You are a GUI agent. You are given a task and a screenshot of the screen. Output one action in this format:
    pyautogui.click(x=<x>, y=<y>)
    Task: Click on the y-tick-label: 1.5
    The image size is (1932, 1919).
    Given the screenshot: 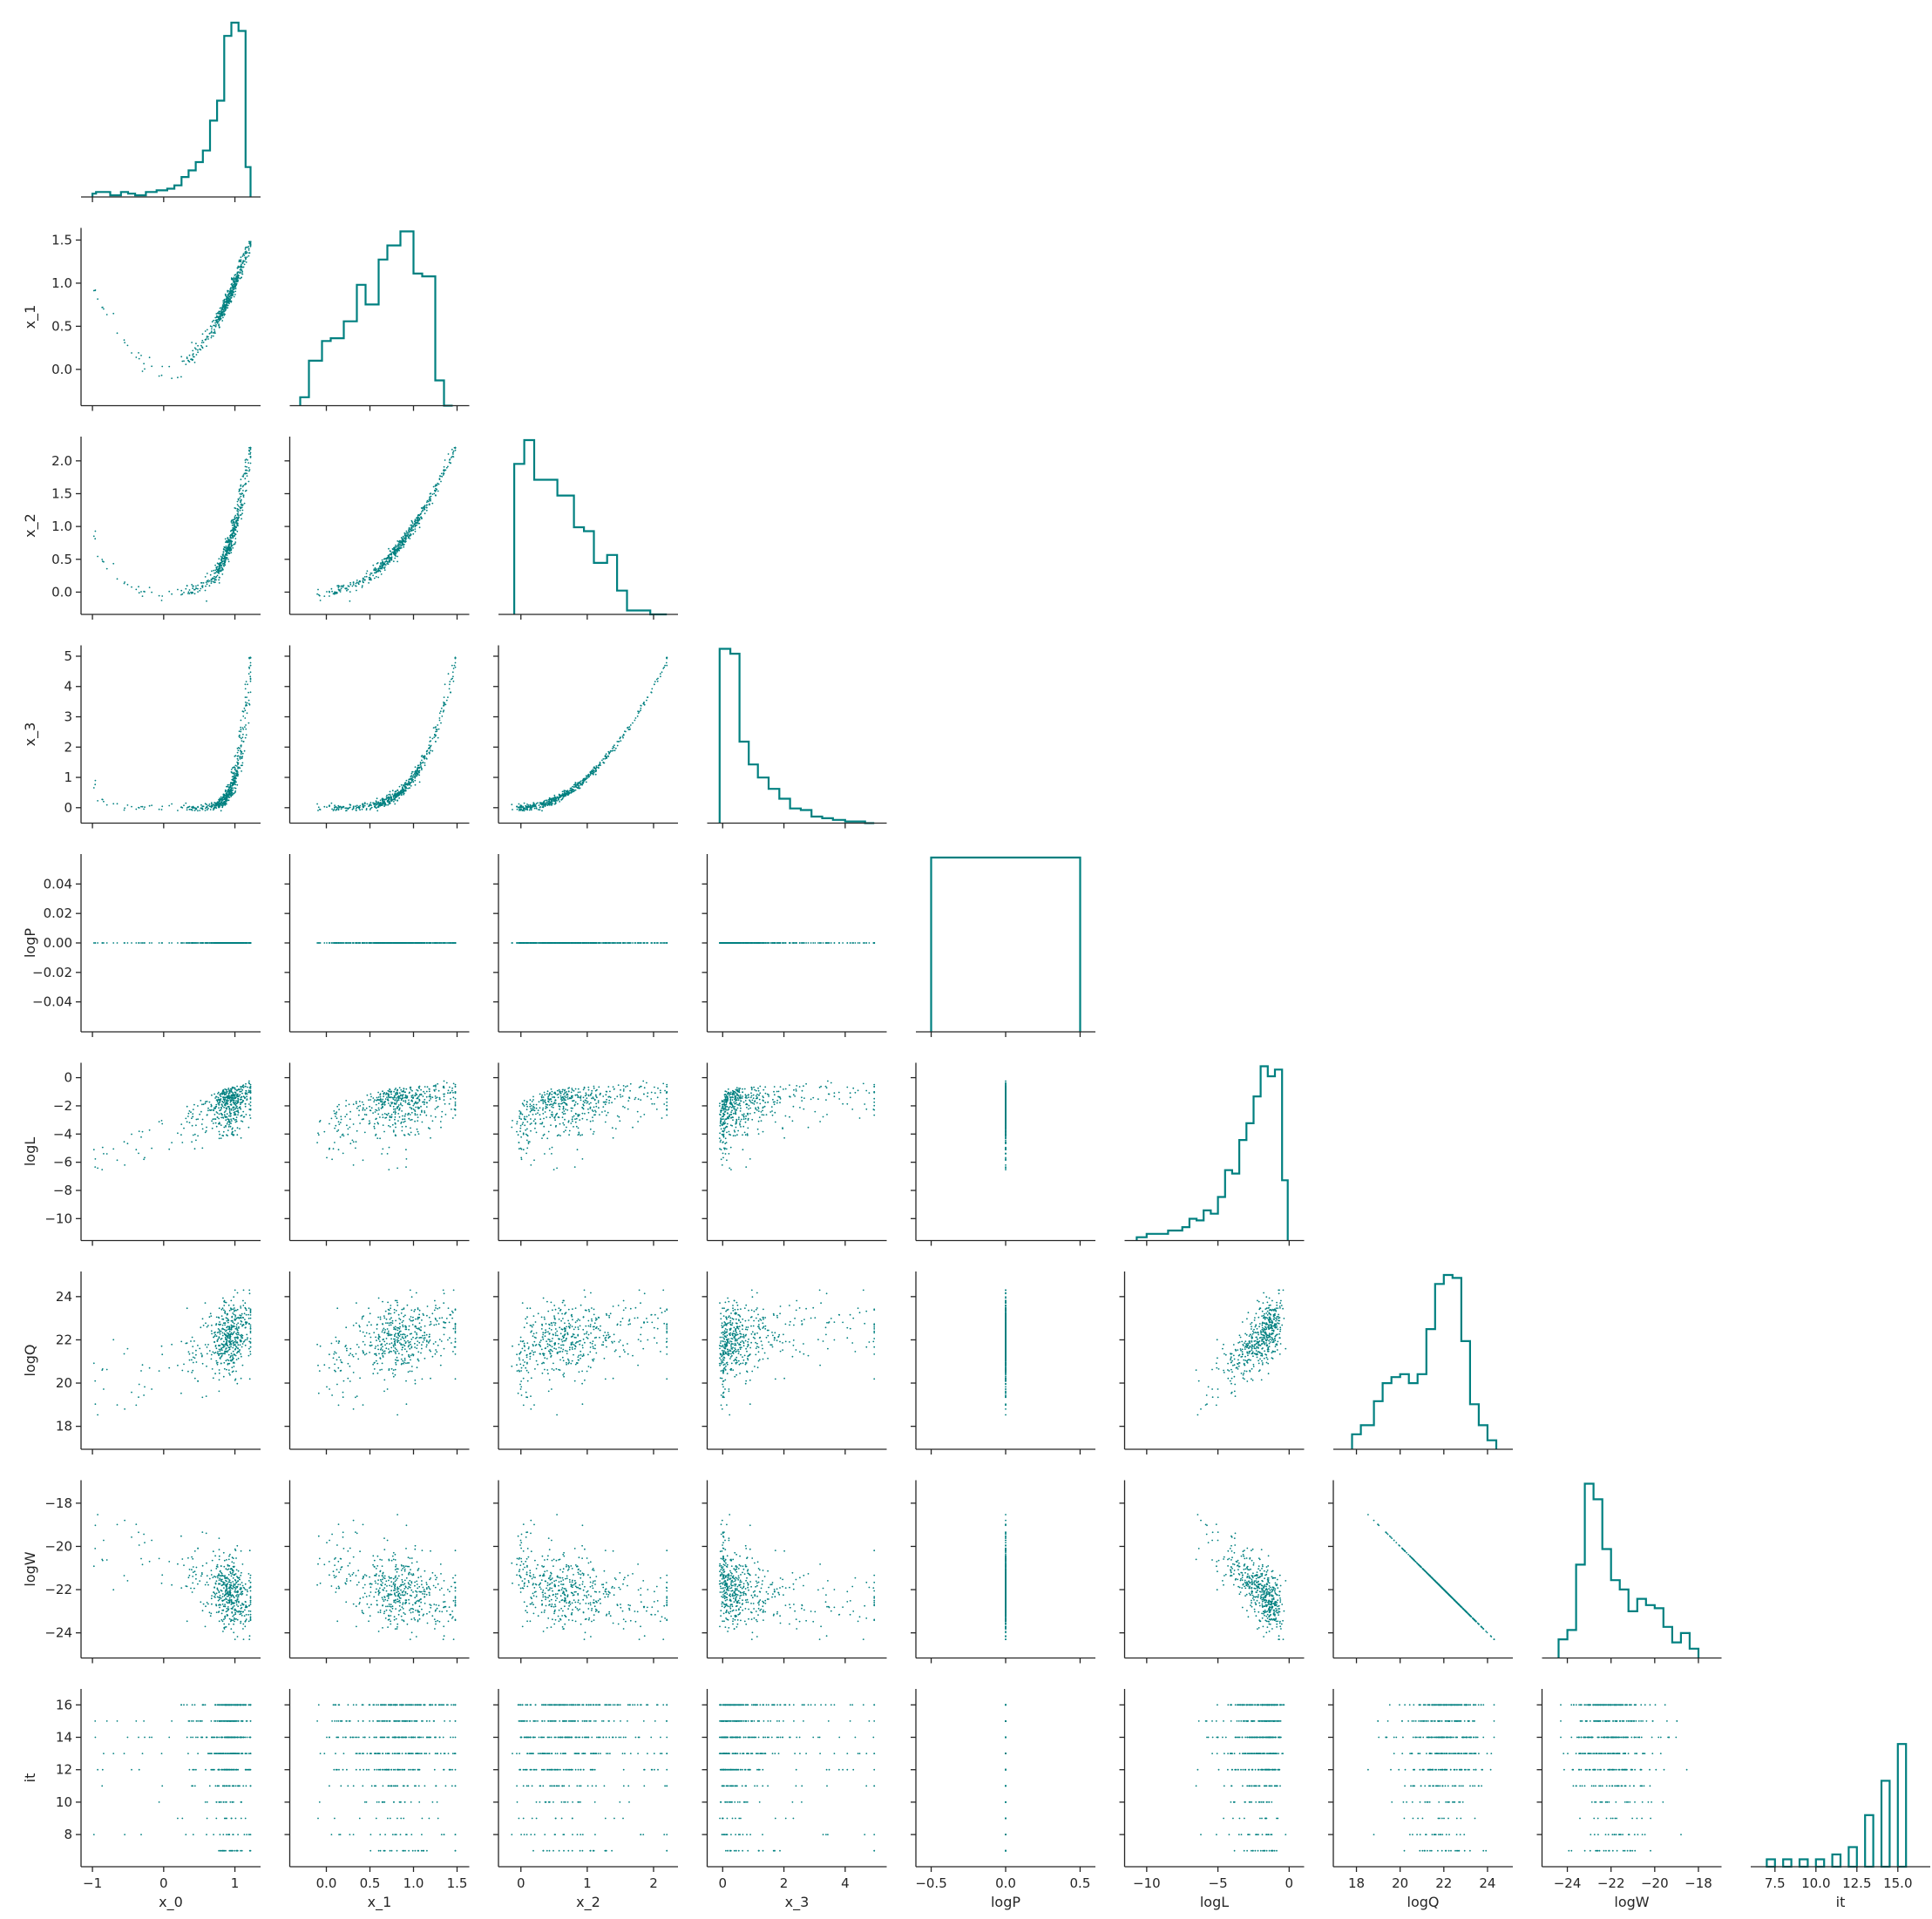 What is the action you would take?
    pyautogui.click(x=62, y=240)
    